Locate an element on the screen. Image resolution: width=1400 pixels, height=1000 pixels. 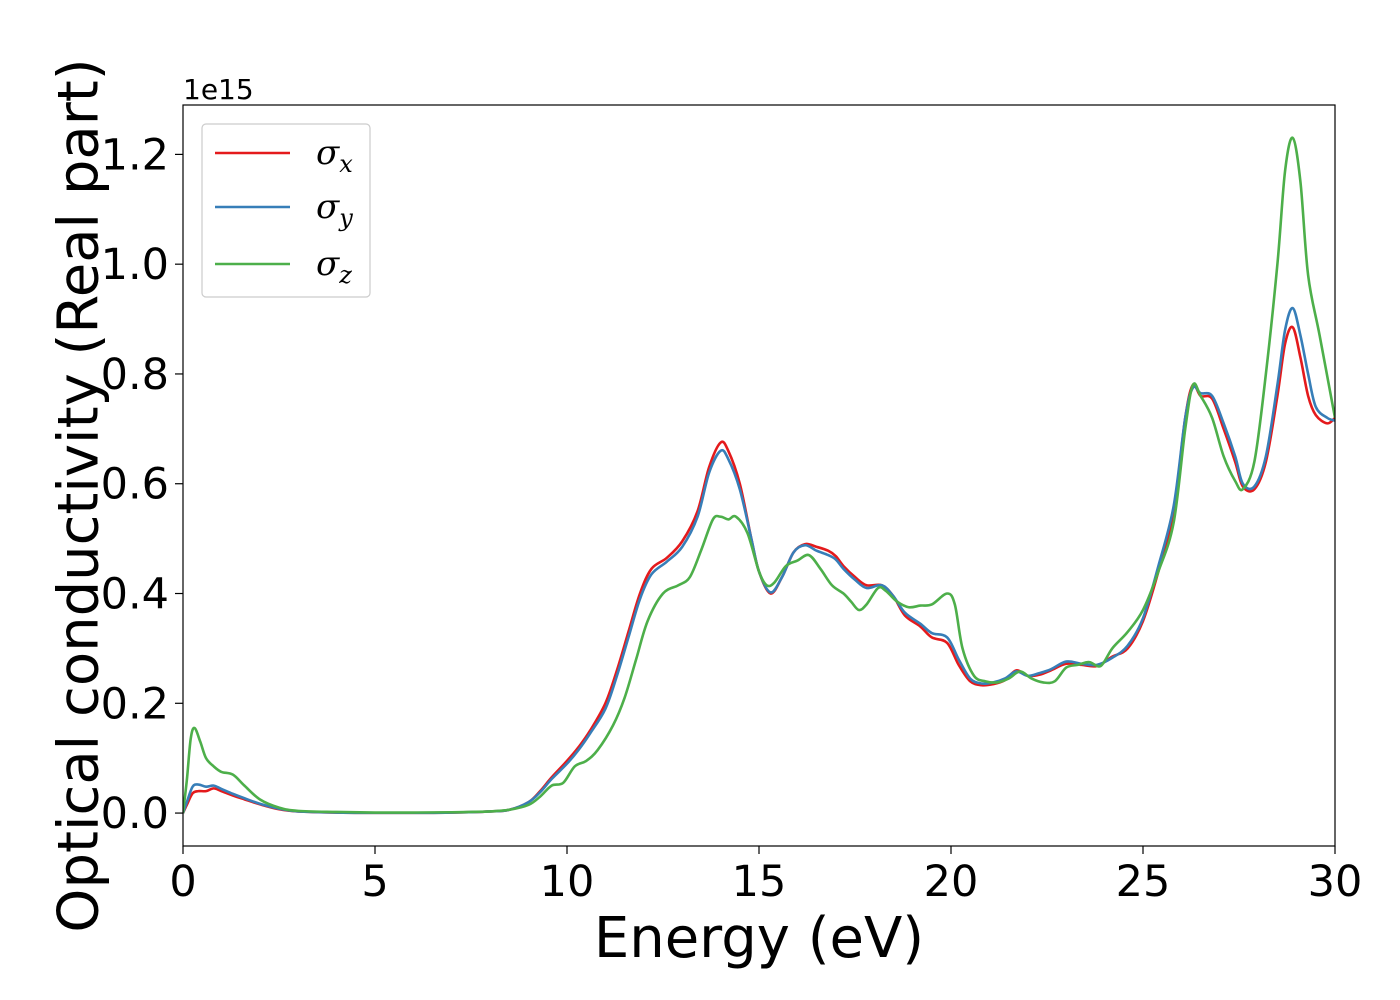
x-tick-label: 0 is located at coordinates (182, 882).